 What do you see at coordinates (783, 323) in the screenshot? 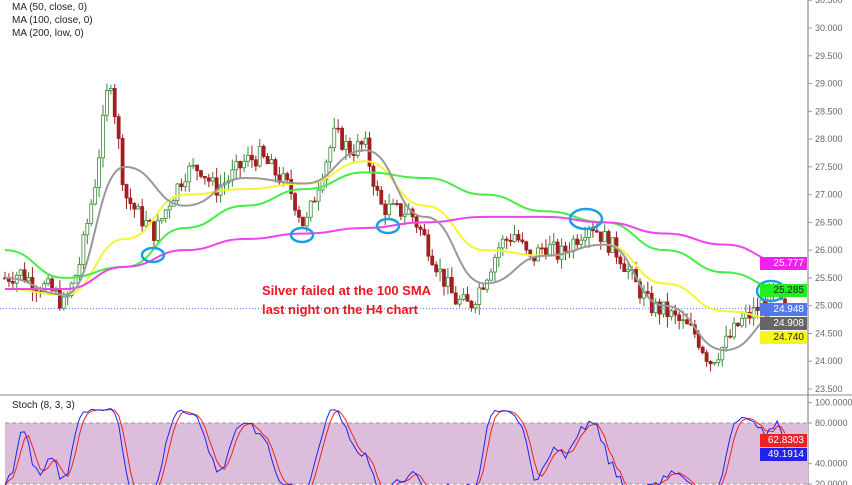
I see `price-label: 24.908` at bounding box center [783, 323].